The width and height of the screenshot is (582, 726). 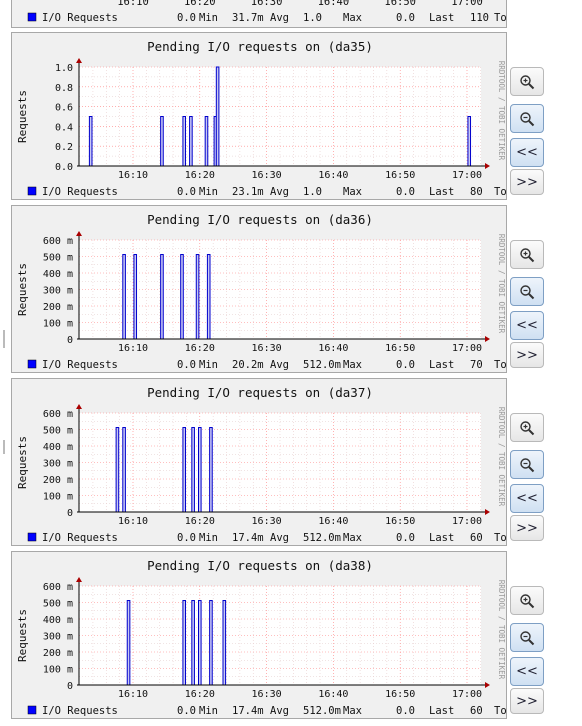 I want to click on legend-avg-value: 31.7m, so click(x=248, y=18).